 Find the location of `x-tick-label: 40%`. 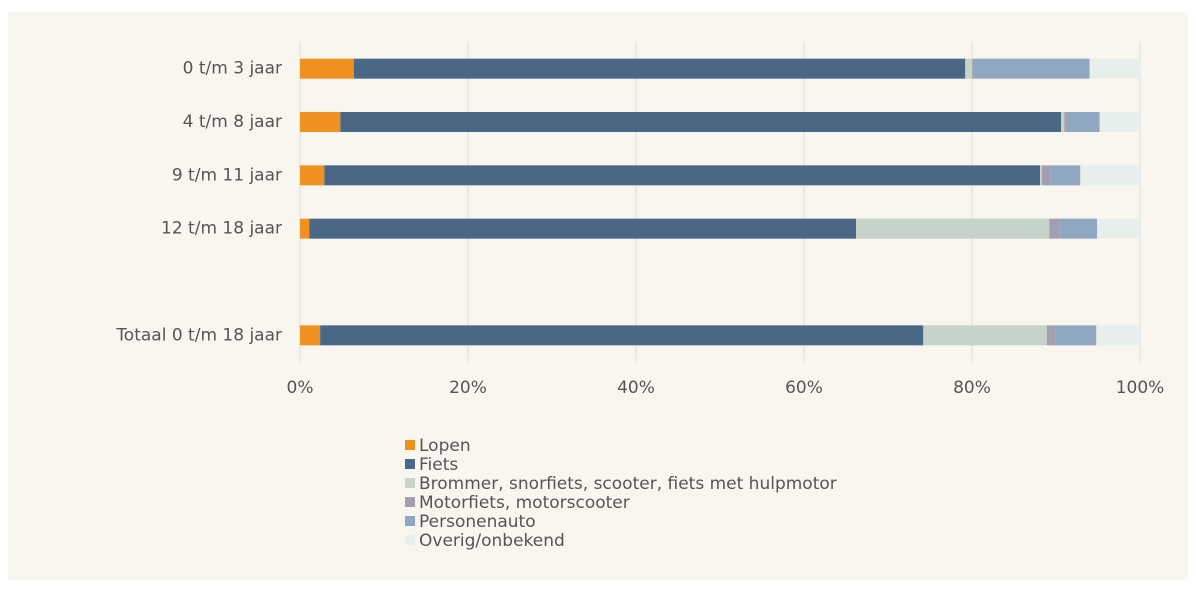

x-tick-label: 40% is located at coordinates (636, 388).